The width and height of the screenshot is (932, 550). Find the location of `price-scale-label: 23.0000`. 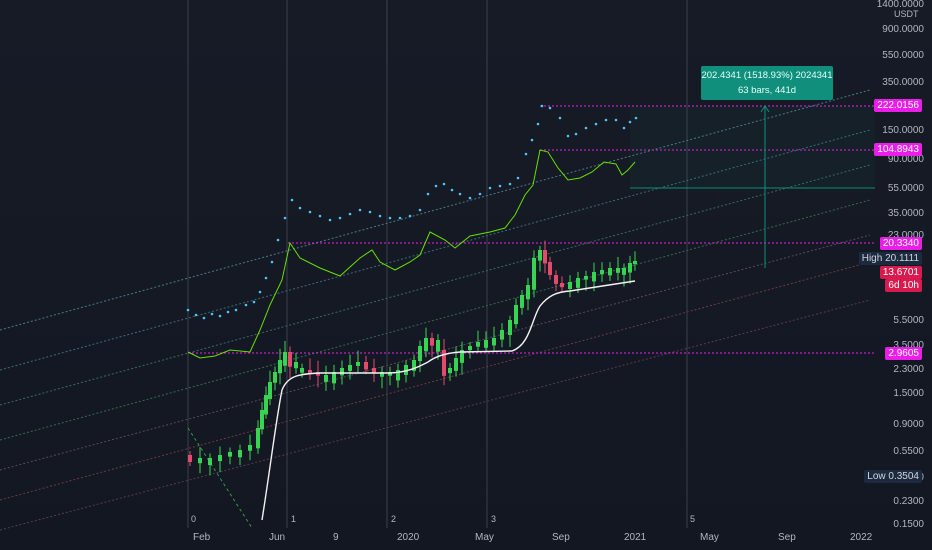

price-scale-label: 23.0000 is located at coordinates (906, 235).